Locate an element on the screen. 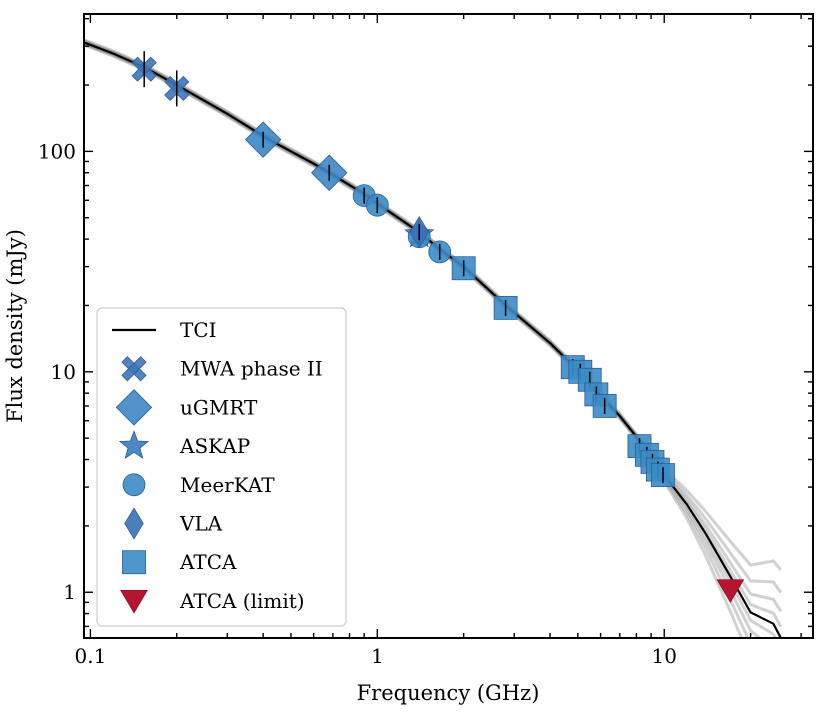 The image size is (830, 712). legend-frame is located at coordinates (221, 467).